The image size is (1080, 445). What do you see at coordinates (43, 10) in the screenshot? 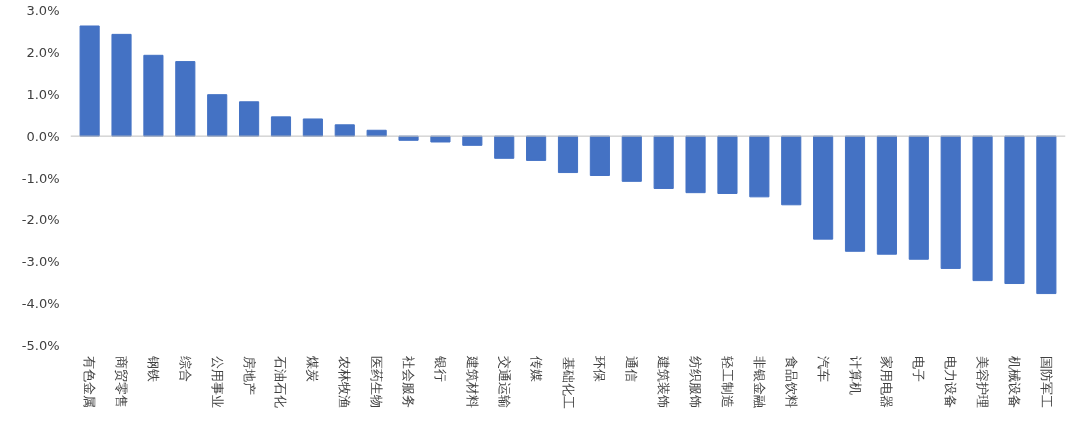
I see `y-tick-label: 3.0%` at bounding box center [43, 10].